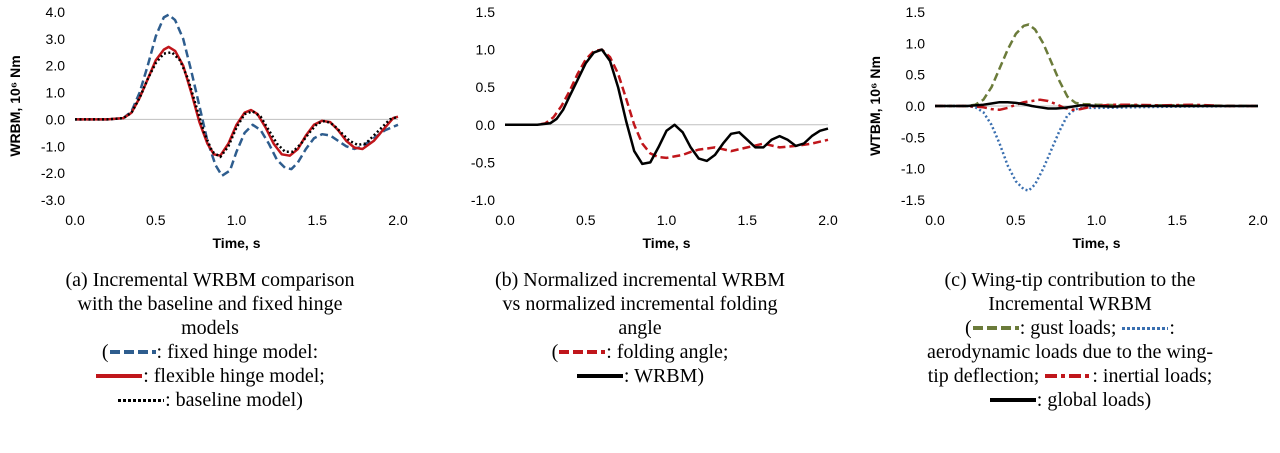 The height and width of the screenshot is (453, 1280). What do you see at coordinates (1070, 304) in the screenshot?
I see `caption-title-line: Incremental WRBM` at bounding box center [1070, 304].